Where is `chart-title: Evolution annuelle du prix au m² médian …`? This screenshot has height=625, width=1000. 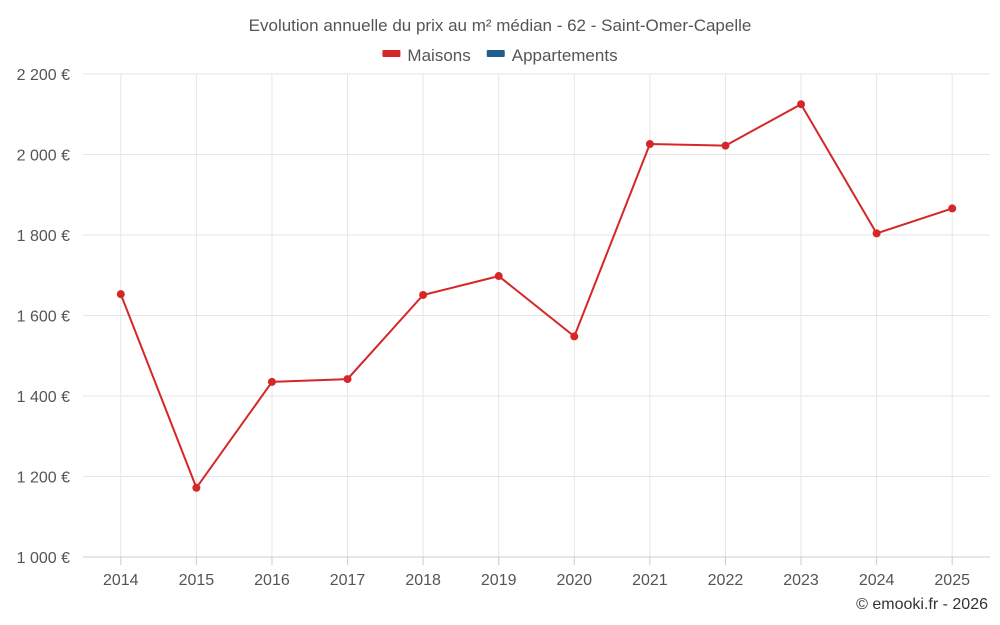 chart-title: Evolution annuelle du prix au m² médian … is located at coordinates (500, 25).